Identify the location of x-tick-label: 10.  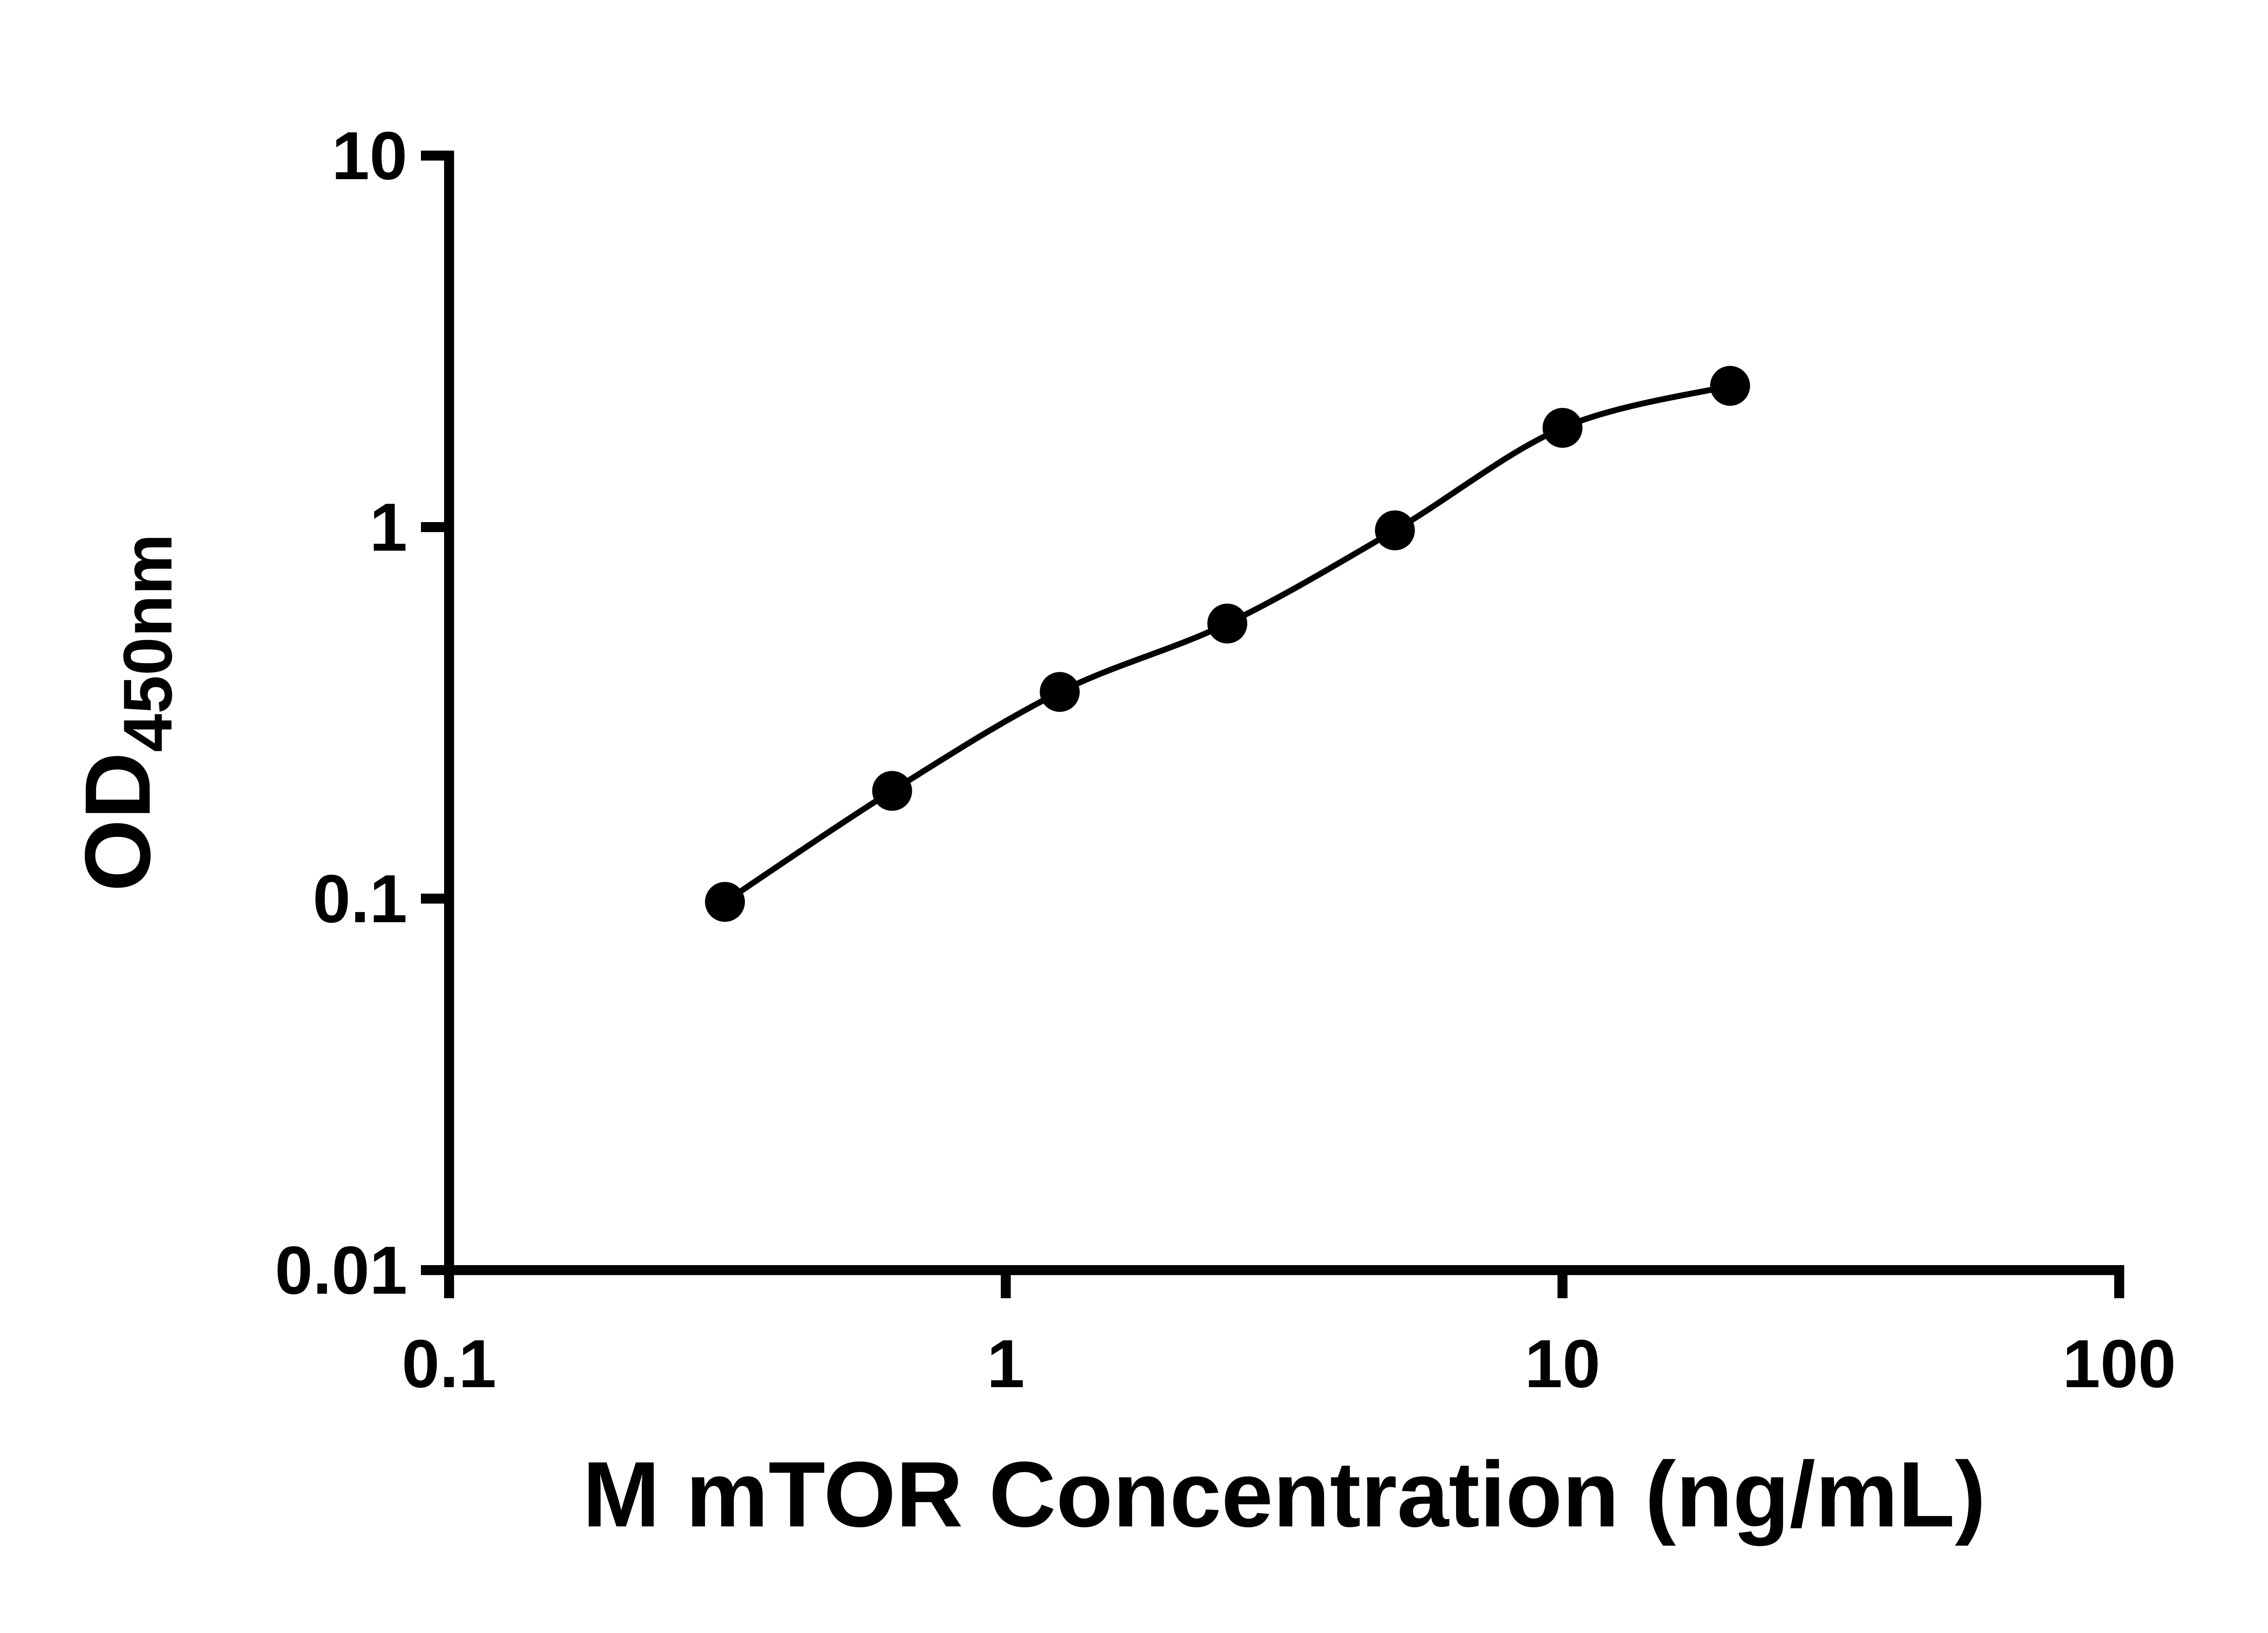
(1563, 1363).